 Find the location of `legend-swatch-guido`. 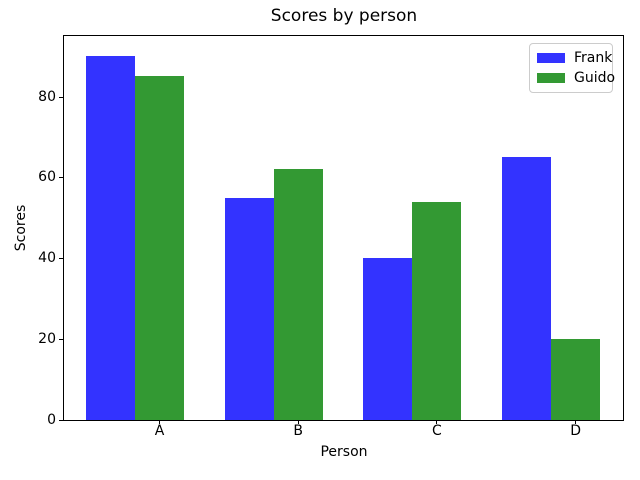

legend-swatch-guido is located at coordinates (551, 78).